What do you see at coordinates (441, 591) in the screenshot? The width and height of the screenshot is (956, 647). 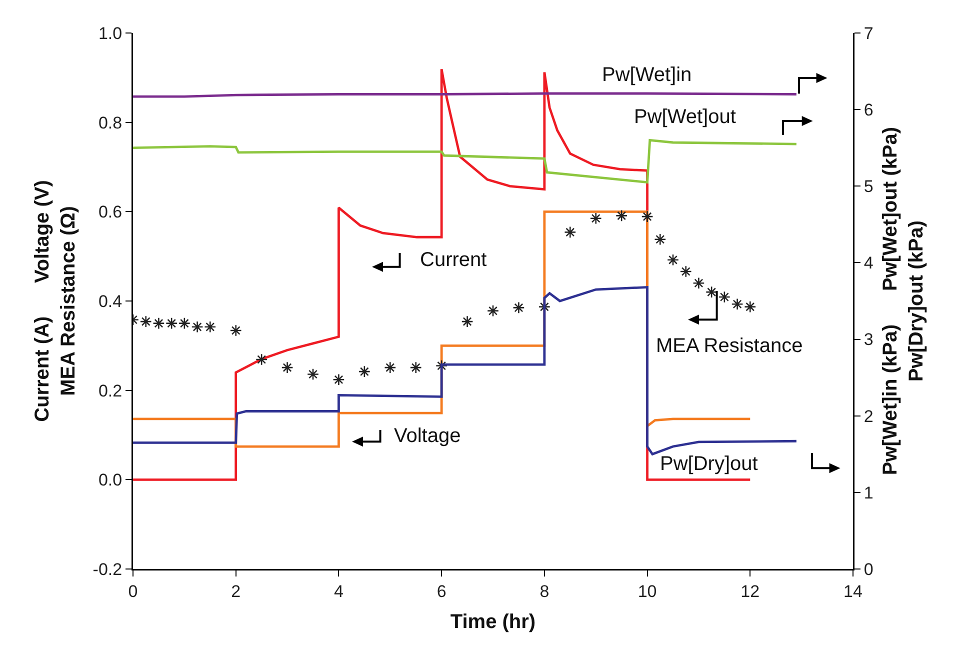 I see `x-tick-label: 6` at bounding box center [441, 591].